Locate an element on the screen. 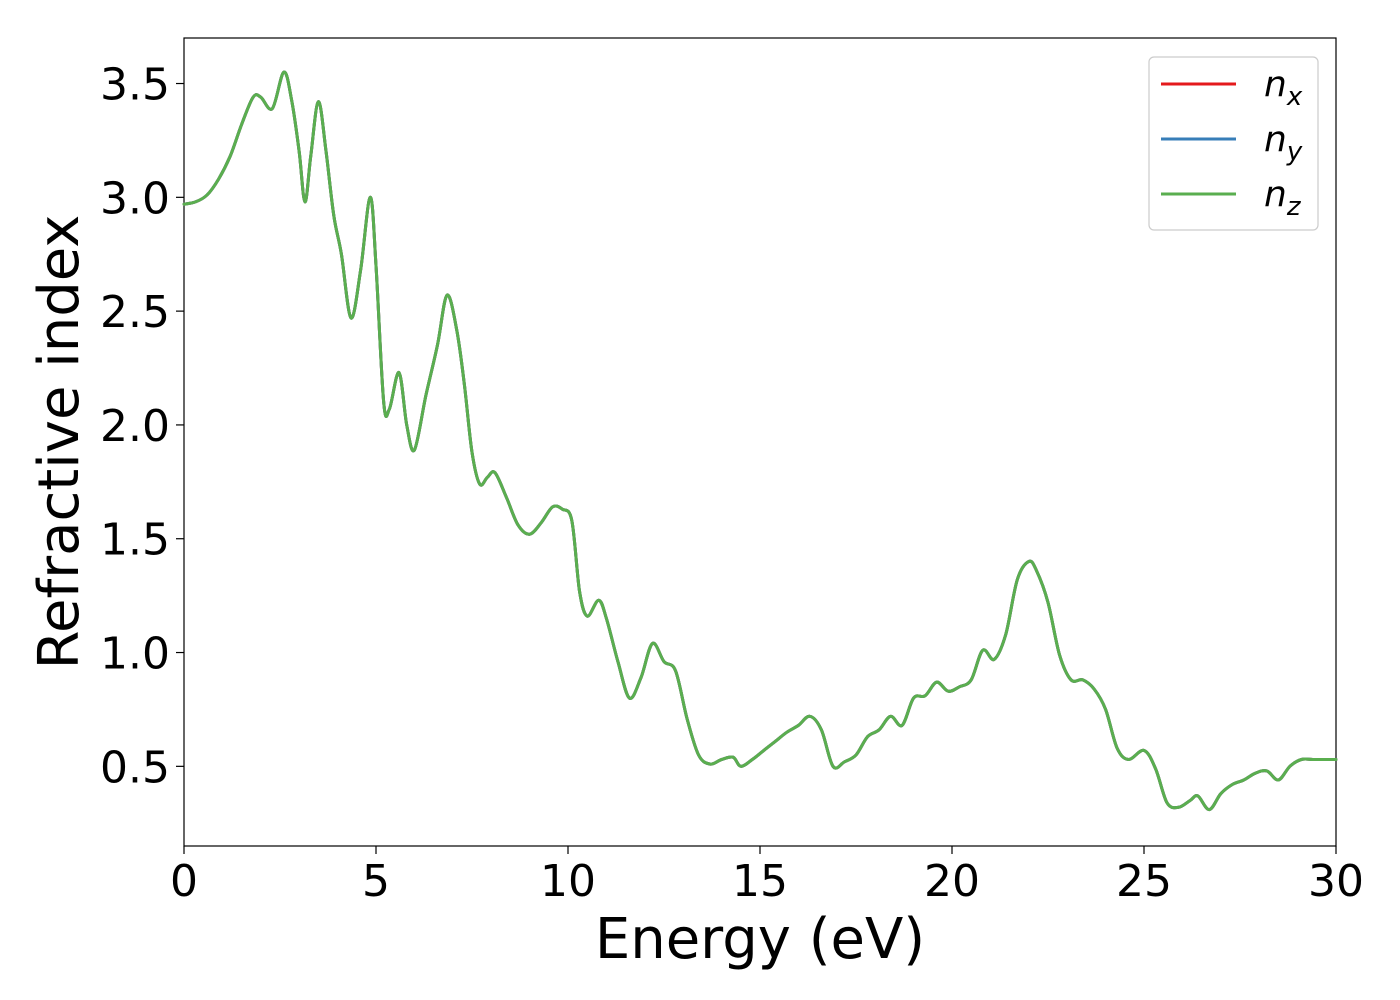 This screenshot has height=1000, width=1400. y-tick-label: 3.0 is located at coordinates (135, 198).